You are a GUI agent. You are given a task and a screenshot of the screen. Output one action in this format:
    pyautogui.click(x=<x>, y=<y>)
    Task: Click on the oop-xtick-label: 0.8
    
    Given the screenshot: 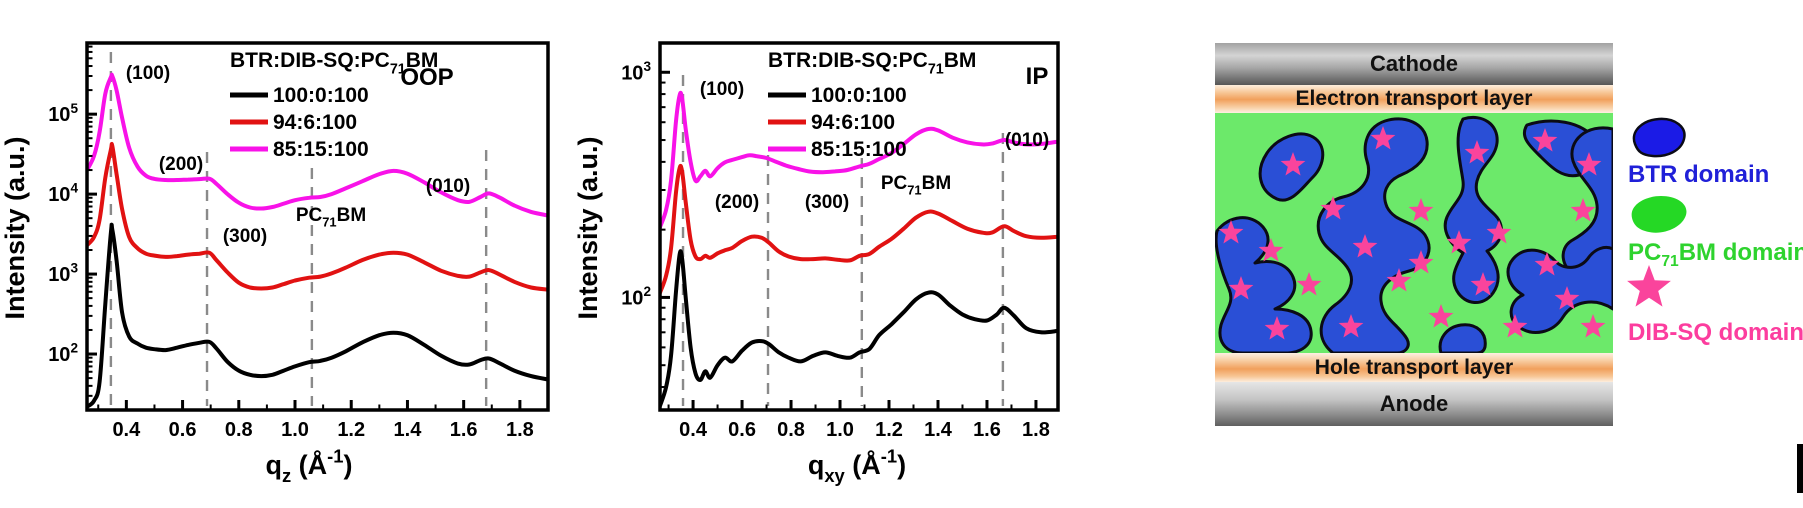 What is the action you would take?
    pyautogui.click(x=239, y=430)
    